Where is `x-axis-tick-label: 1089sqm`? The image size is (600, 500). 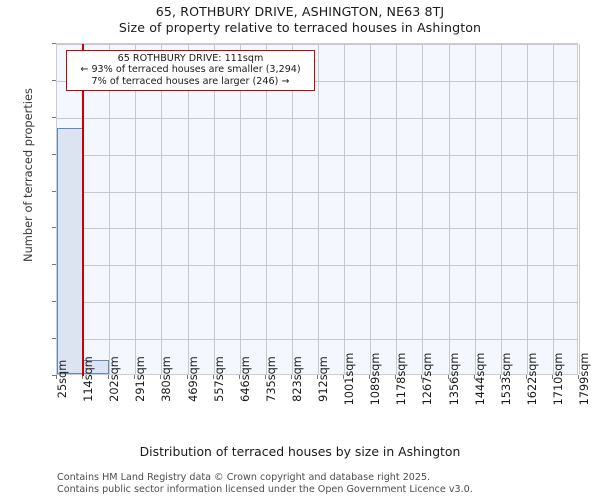 x-axis-tick-label: 1089sqm is located at coordinates (376, 379).